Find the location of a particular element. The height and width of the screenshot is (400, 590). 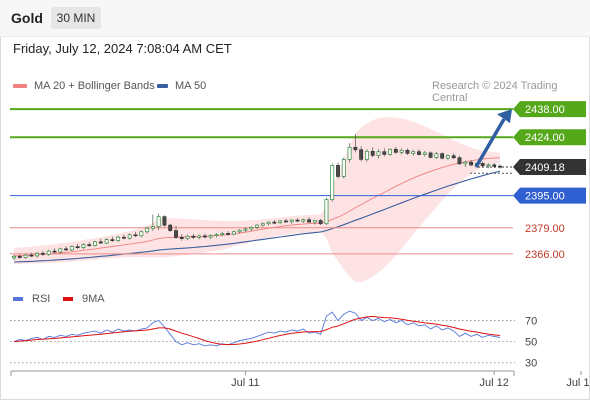

forecast-arrow-head is located at coordinates (504, 116).